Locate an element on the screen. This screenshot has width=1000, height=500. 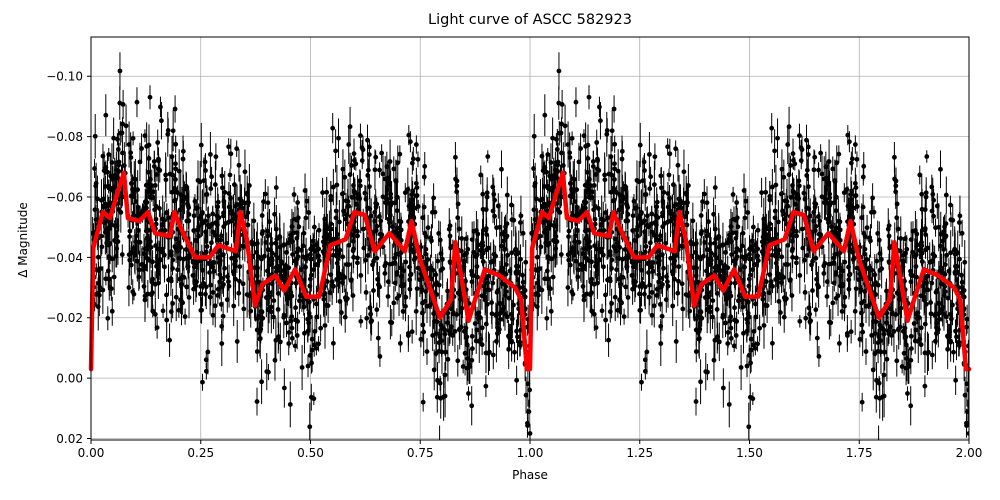
y-tick-label: −0.02 is located at coordinates (64, 318).